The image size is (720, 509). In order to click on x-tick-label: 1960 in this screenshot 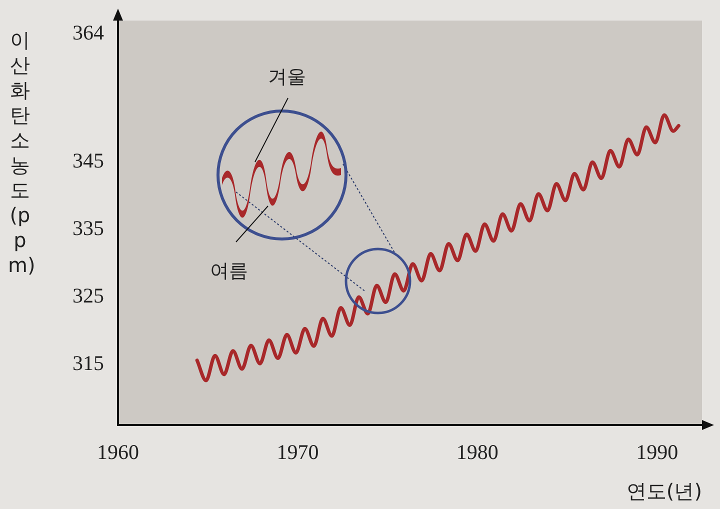, I will do `click(118, 452)`.